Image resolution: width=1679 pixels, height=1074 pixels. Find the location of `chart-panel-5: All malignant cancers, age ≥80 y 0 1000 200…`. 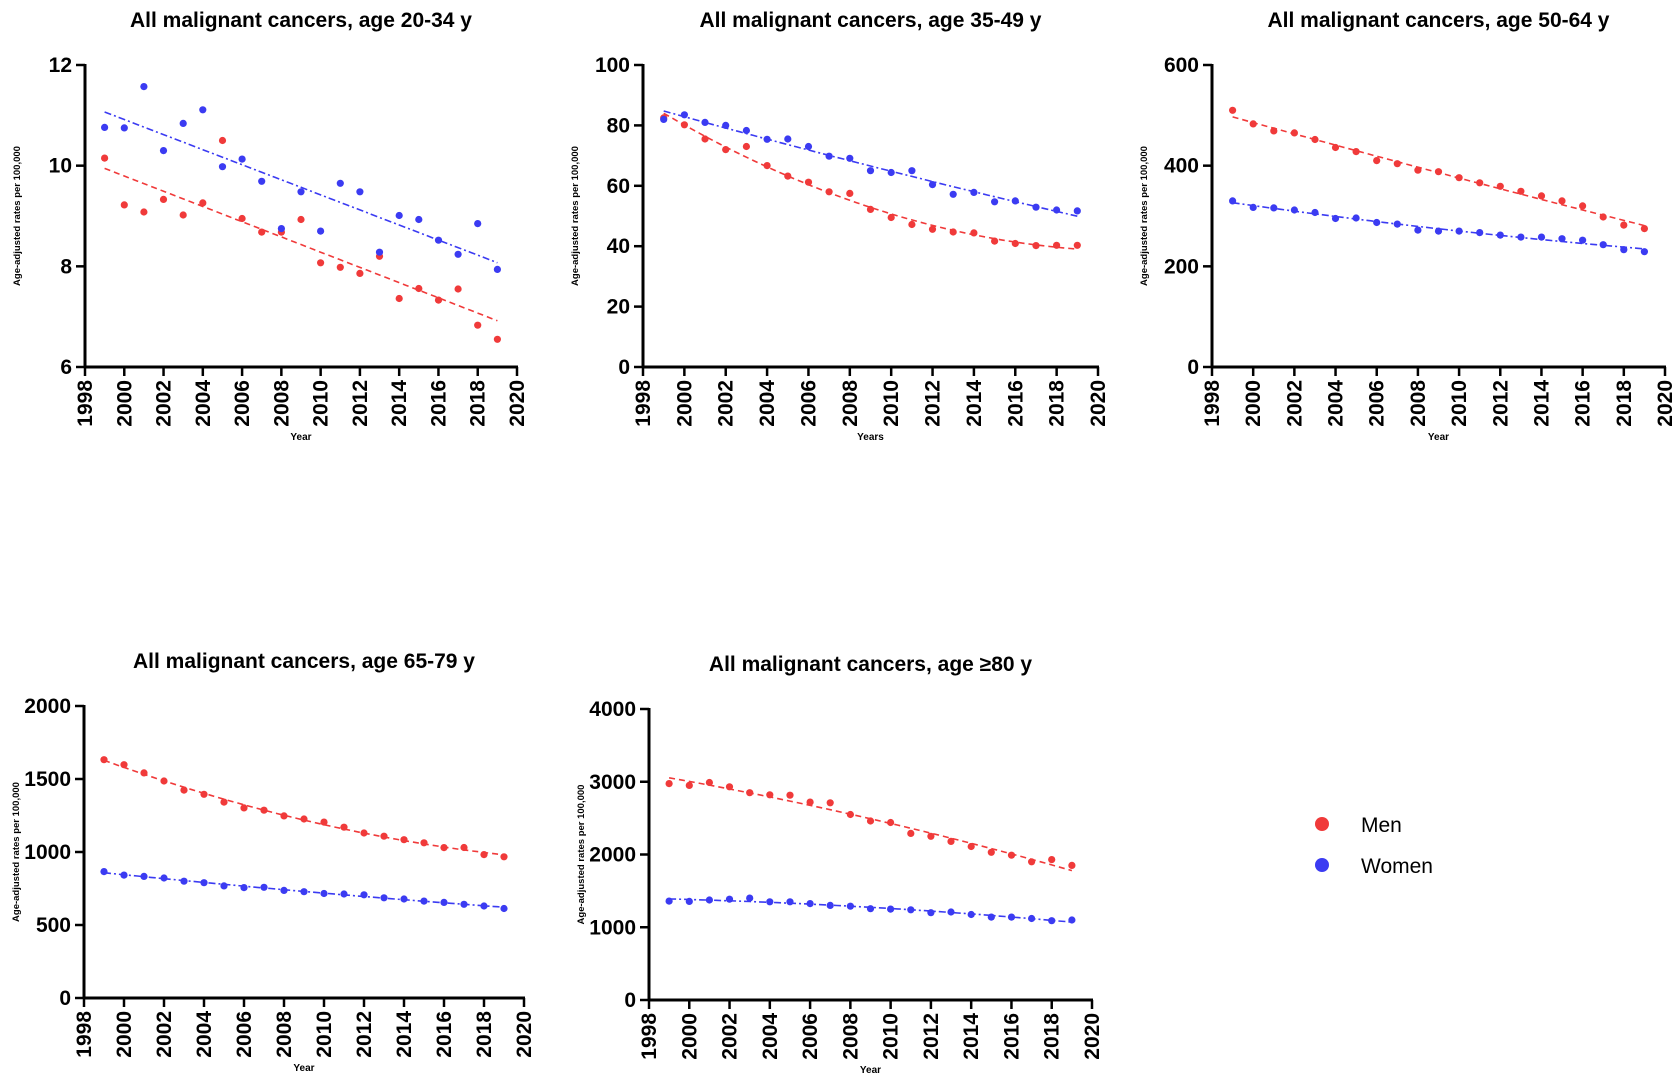

chart-panel-5: All malignant cancers, age ≥80 y 0 1000 200… is located at coordinates (840, 863).